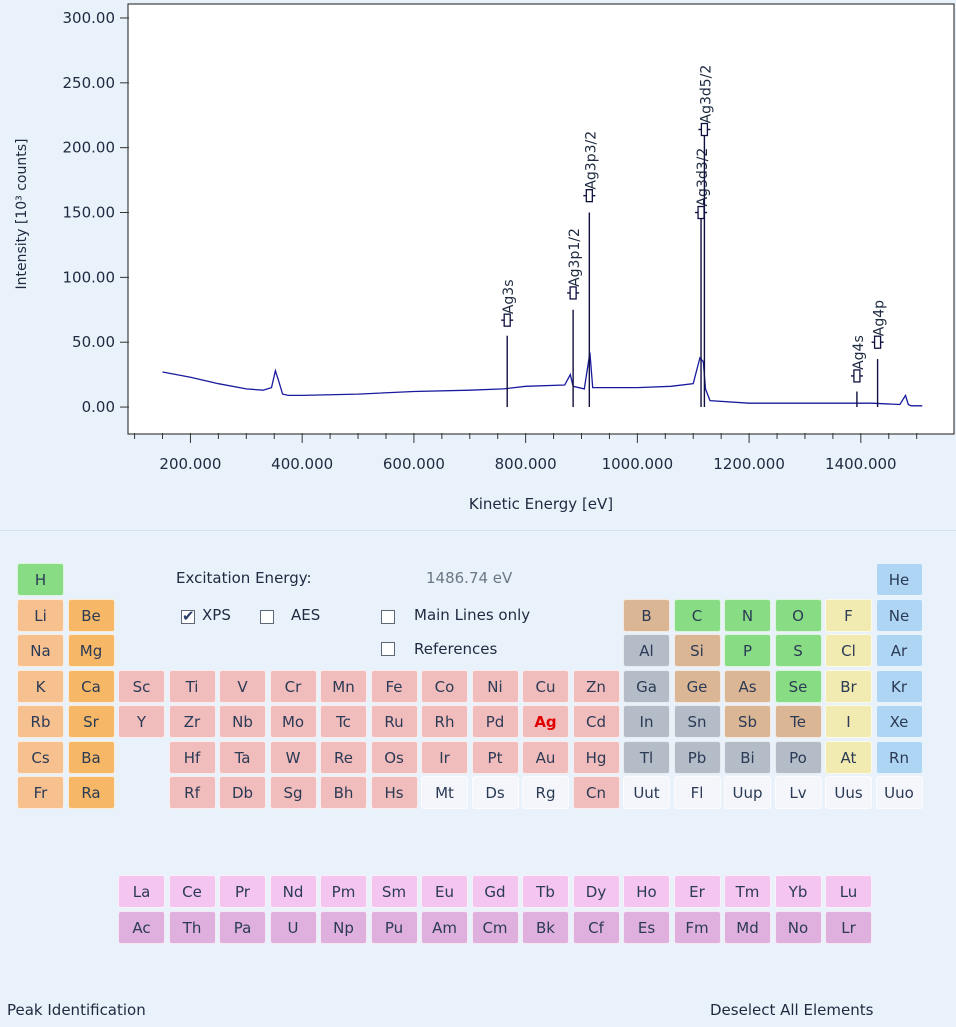 Image resolution: width=956 pixels, height=1027 pixels. I want to click on element-rb: Rb, so click(40, 721).